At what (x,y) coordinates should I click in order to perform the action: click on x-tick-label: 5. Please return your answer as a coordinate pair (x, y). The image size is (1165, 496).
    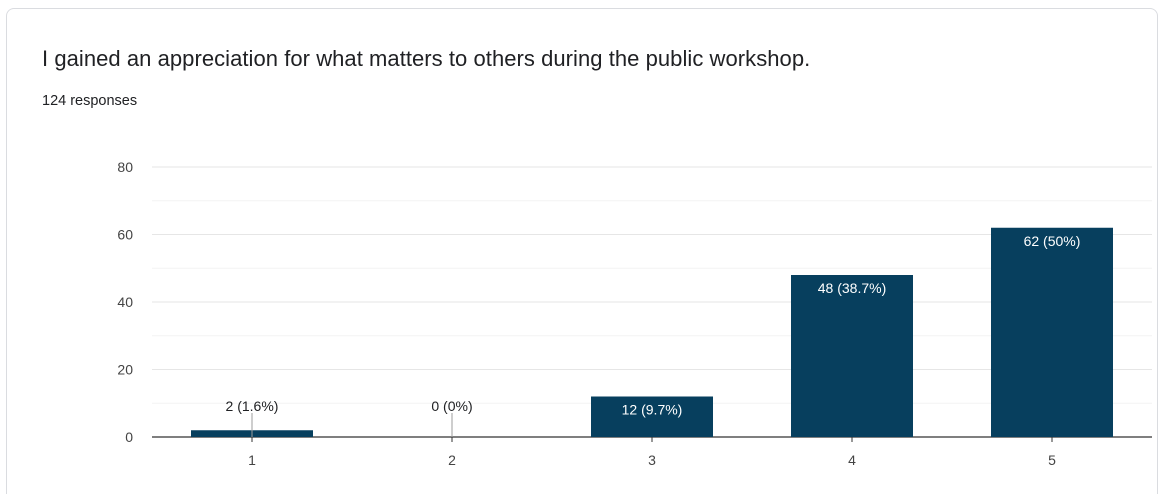
    Looking at the image, I should click on (1052, 460).